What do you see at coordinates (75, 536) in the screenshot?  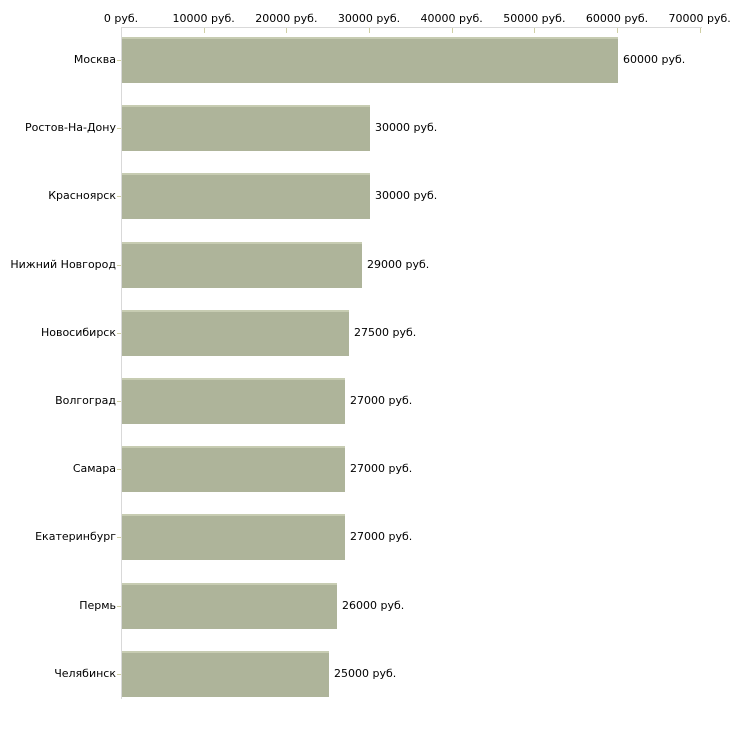 I see `category-label: Екатеринбург` at bounding box center [75, 536].